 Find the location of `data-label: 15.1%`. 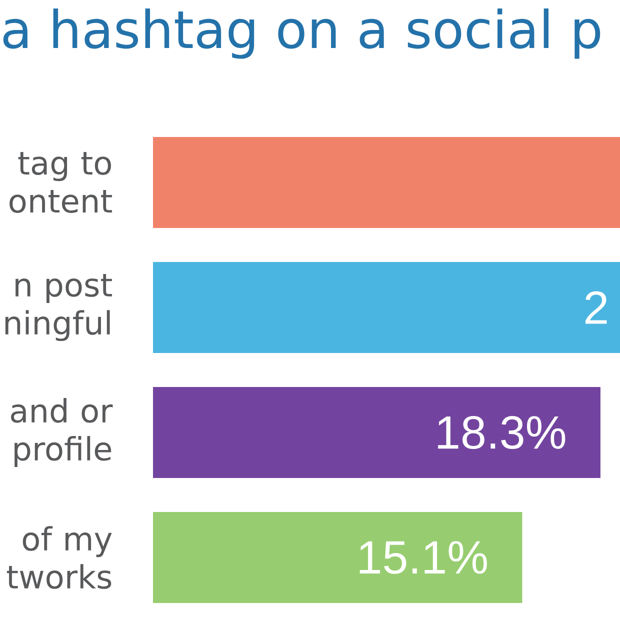

data-label: 15.1% is located at coordinates (423, 557).